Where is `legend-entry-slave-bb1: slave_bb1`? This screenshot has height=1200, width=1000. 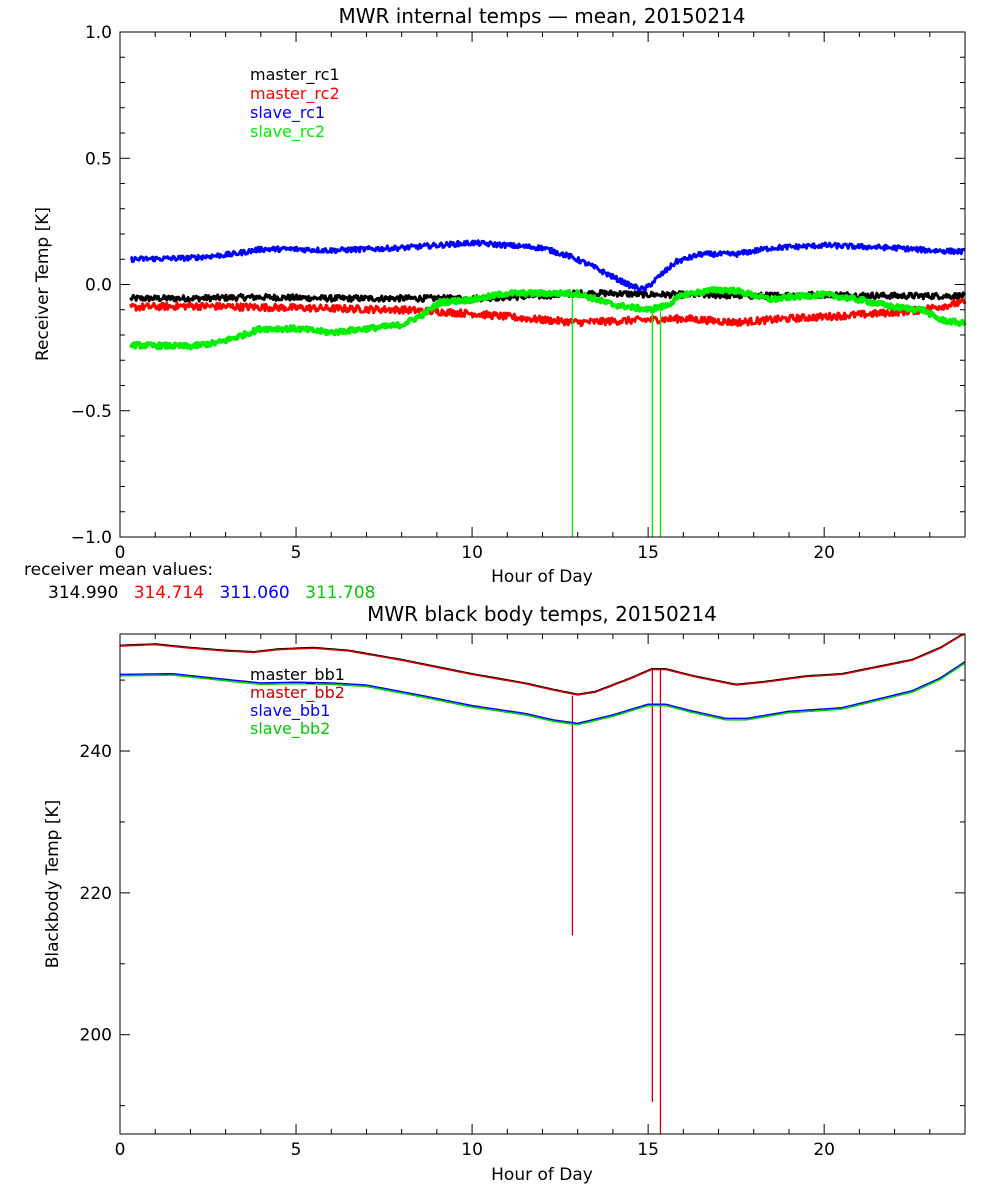
legend-entry-slave-bb1: slave_bb1 is located at coordinates (290, 711).